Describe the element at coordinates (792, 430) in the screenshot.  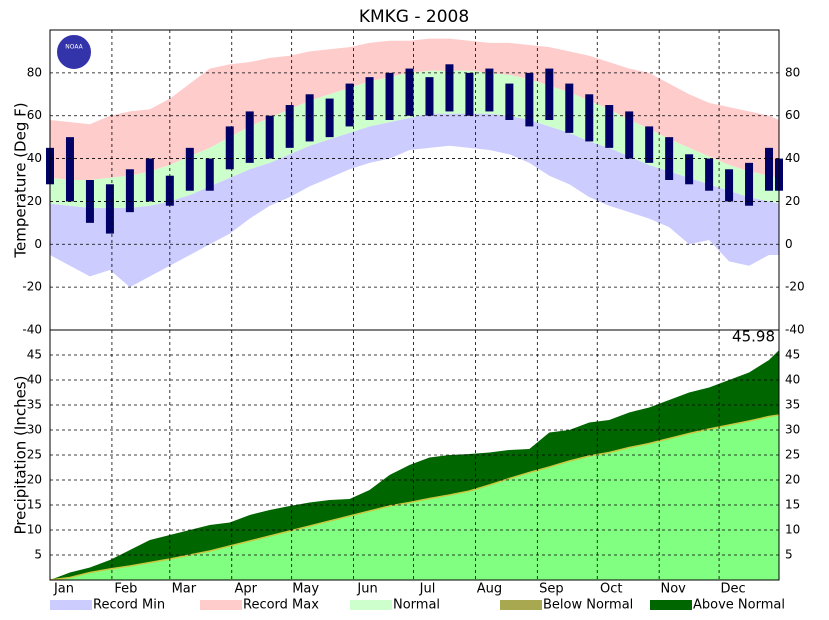
I see `y-tick-label-right: 30` at that location.